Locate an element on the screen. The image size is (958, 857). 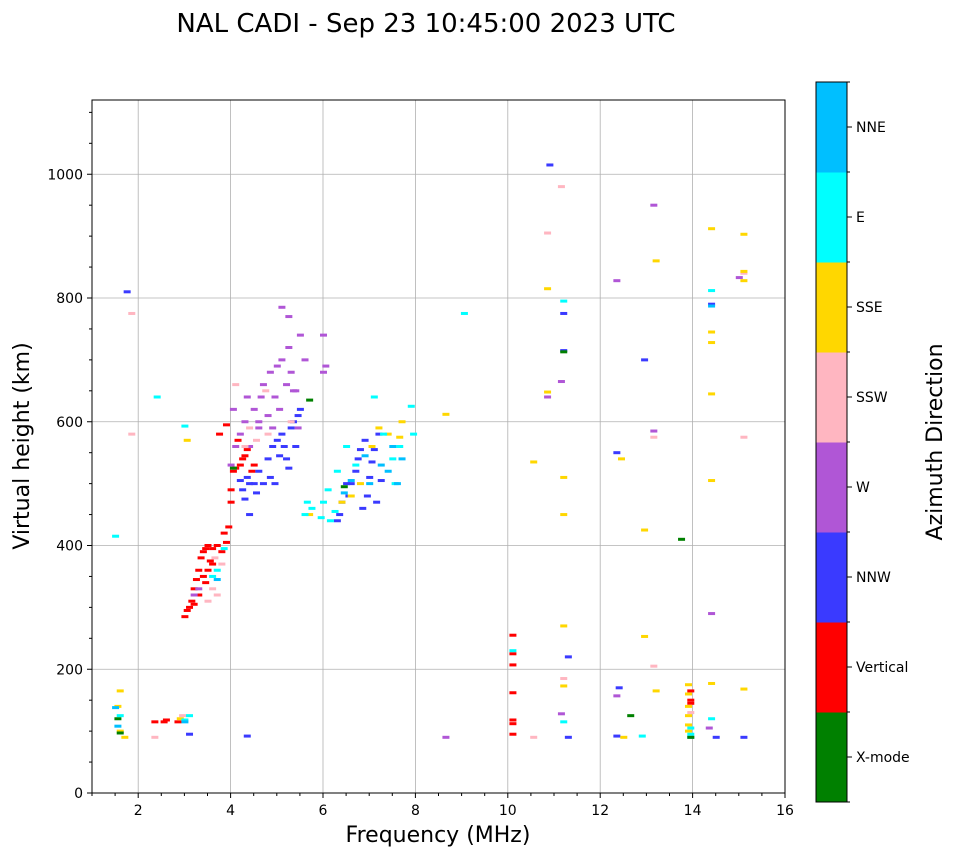
colorbar-label: Azimuth Direction is located at coordinates (935, 441).